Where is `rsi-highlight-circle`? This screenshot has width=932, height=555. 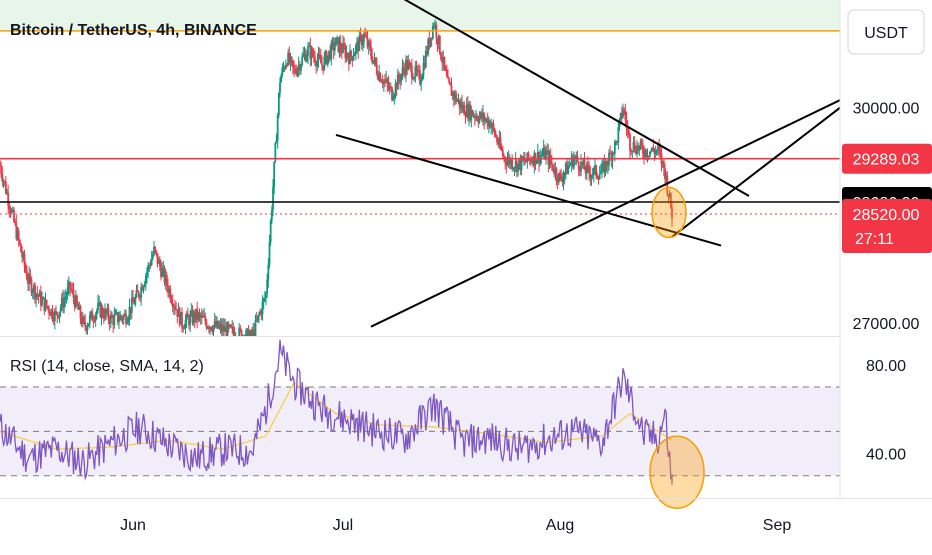
rsi-highlight-circle is located at coordinates (677, 472).